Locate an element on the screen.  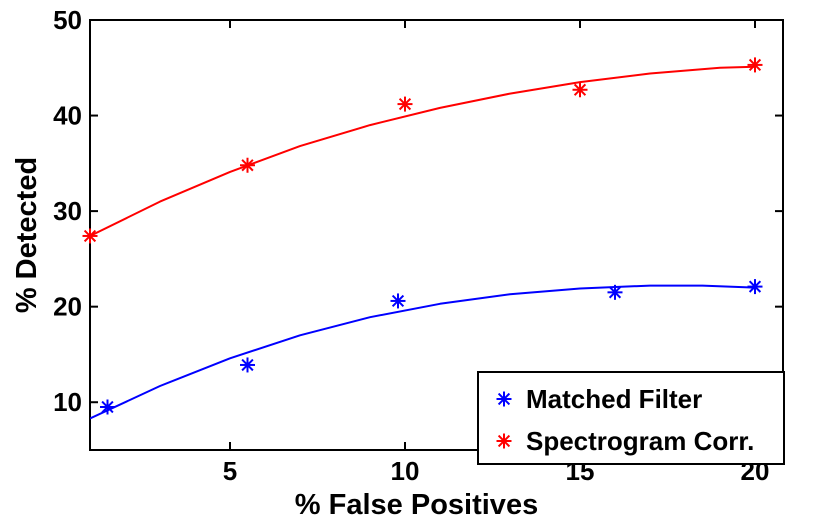
legend-label-0: Matched Filter is located at coordinates (614, 399).